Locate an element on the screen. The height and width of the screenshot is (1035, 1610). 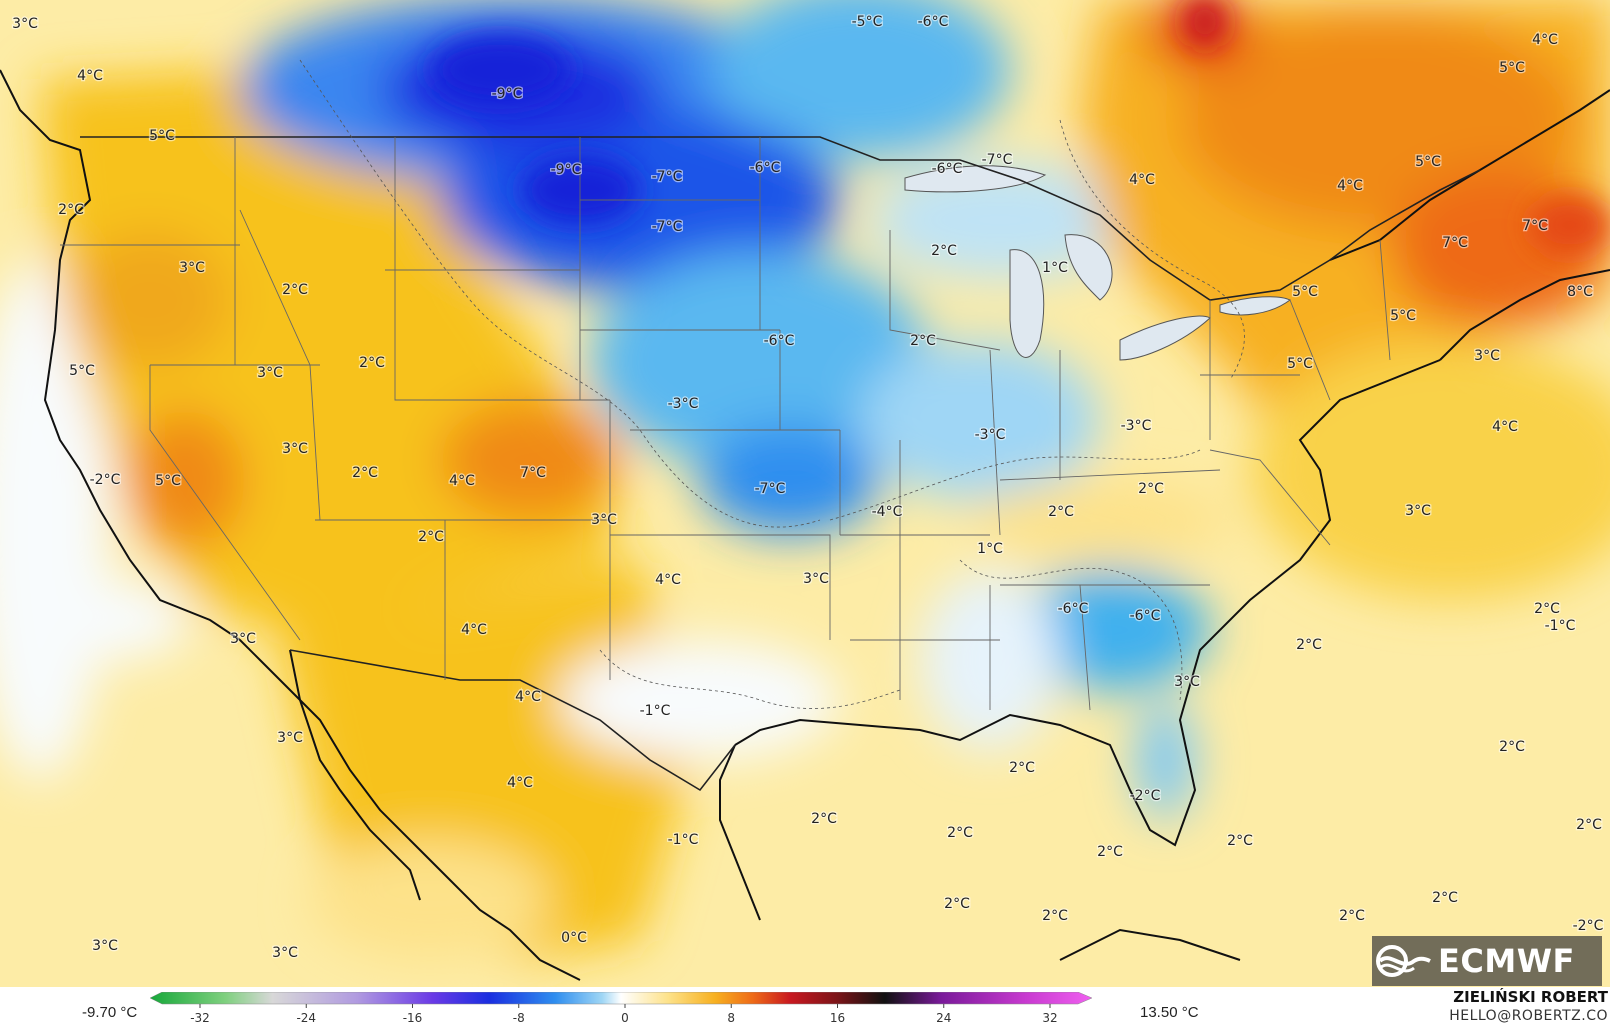
colorbar-tick-label: 8 is located at coordinates (731, 1018).